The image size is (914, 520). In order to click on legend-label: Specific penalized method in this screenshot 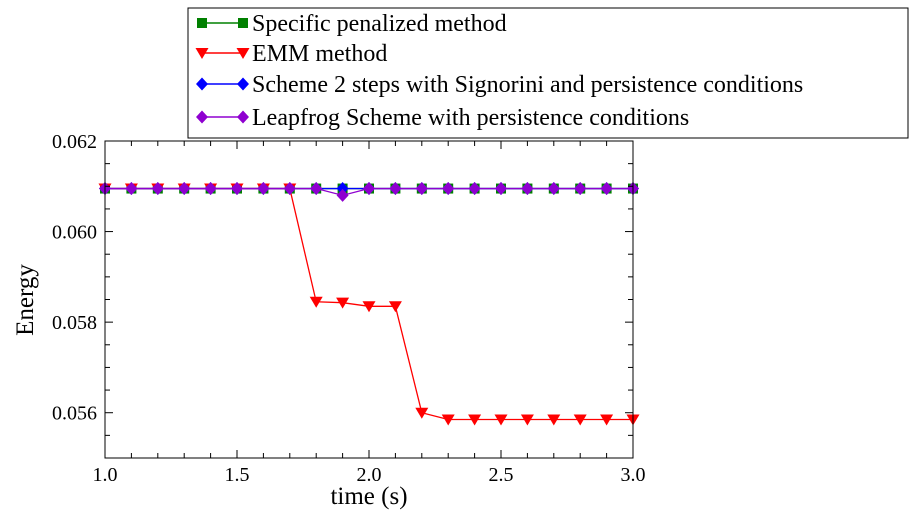, I will do `click(379, 24)`.